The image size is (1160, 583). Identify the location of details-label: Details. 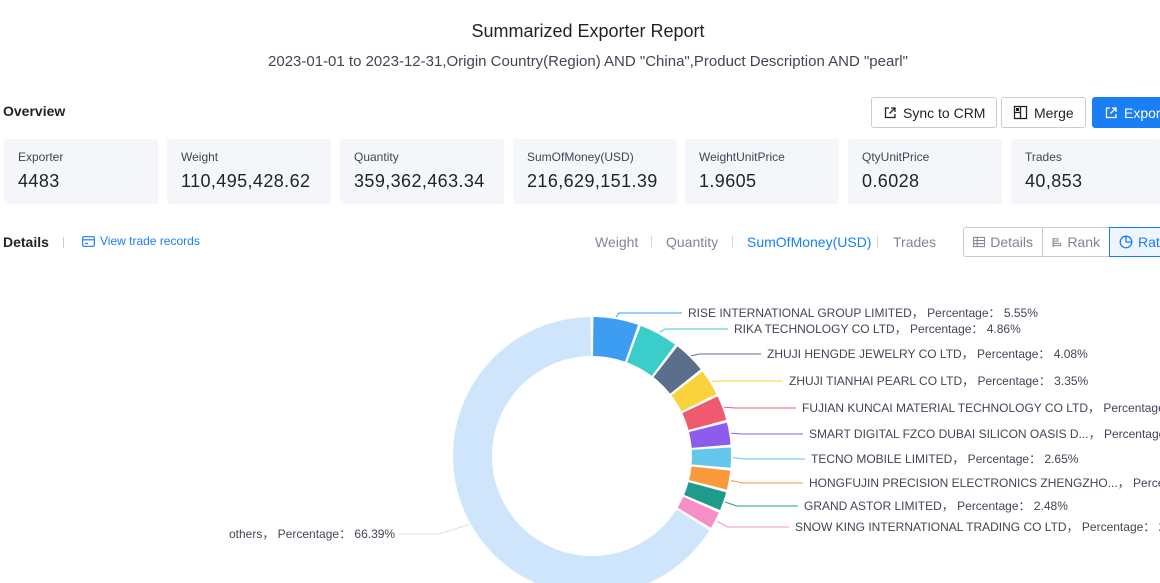
(26, 242).